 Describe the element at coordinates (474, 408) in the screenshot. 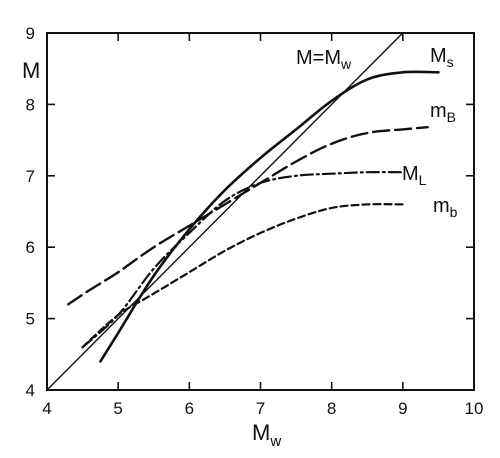

I see `x-tick-label: 10` at that location.